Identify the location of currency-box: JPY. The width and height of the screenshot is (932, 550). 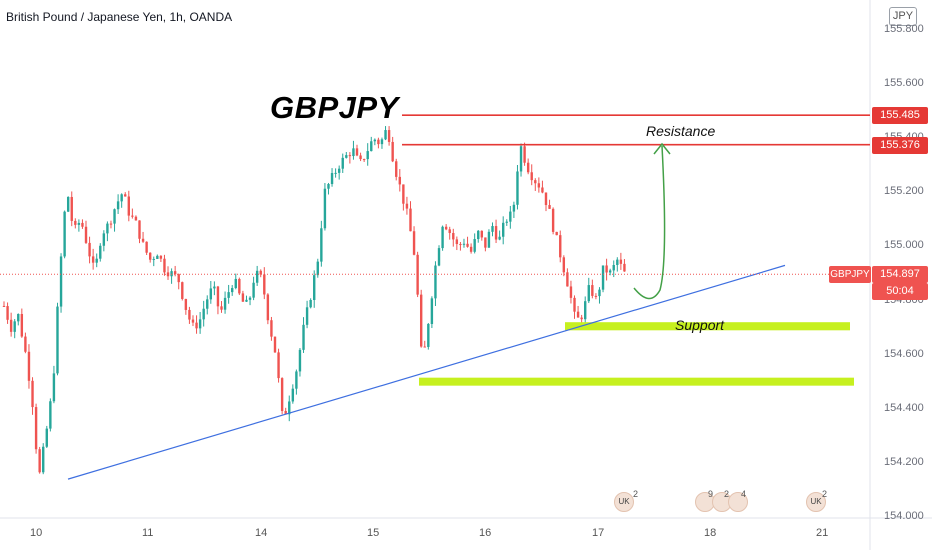
(903, 16).